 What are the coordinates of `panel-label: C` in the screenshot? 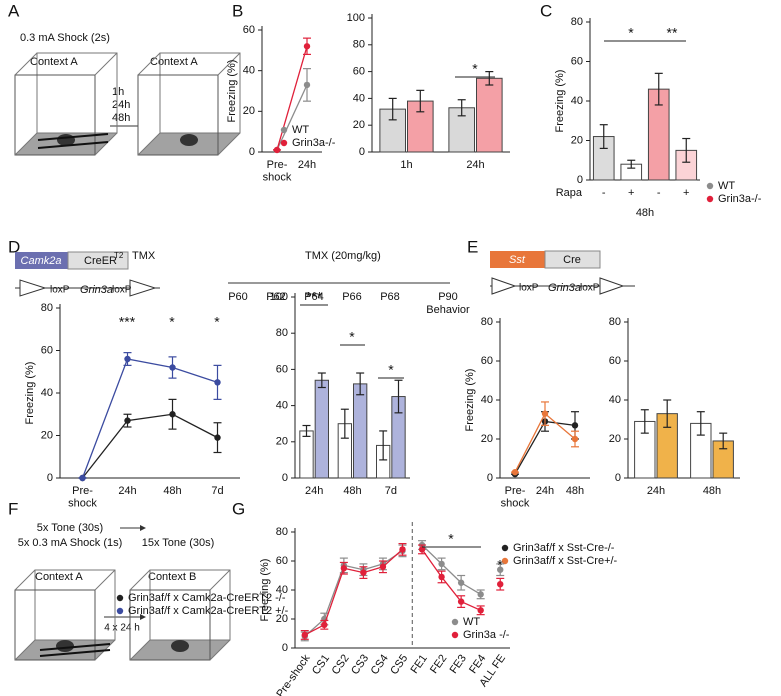 It's located at (546, 10).